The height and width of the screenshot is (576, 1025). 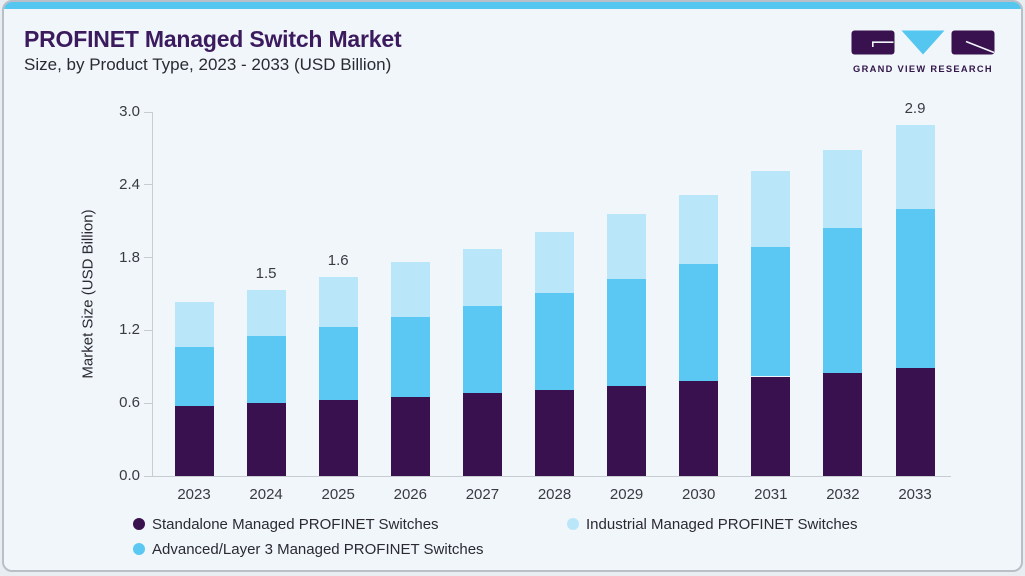 I want to click on gvr-logo: GRAND VIEW RESEARCH, so click(x=923, y=52).